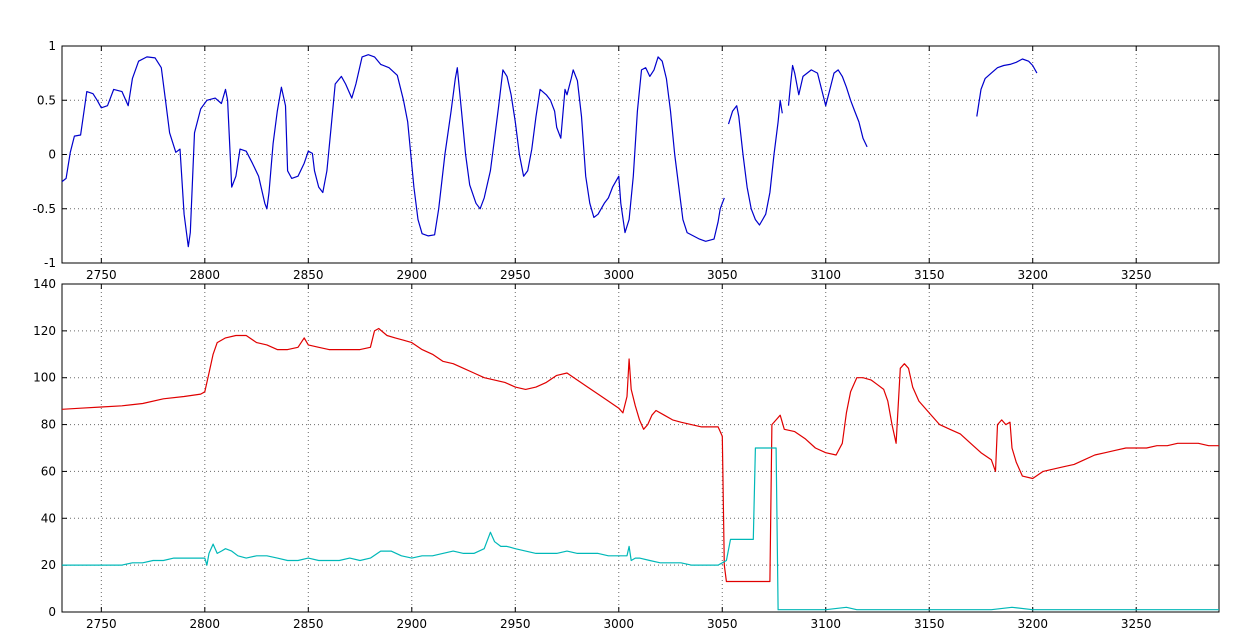  What do you see at coordinates (44, 209) in the screenshot?
I see `y-tick-label: -0.5` at bounding box center [44, 209].